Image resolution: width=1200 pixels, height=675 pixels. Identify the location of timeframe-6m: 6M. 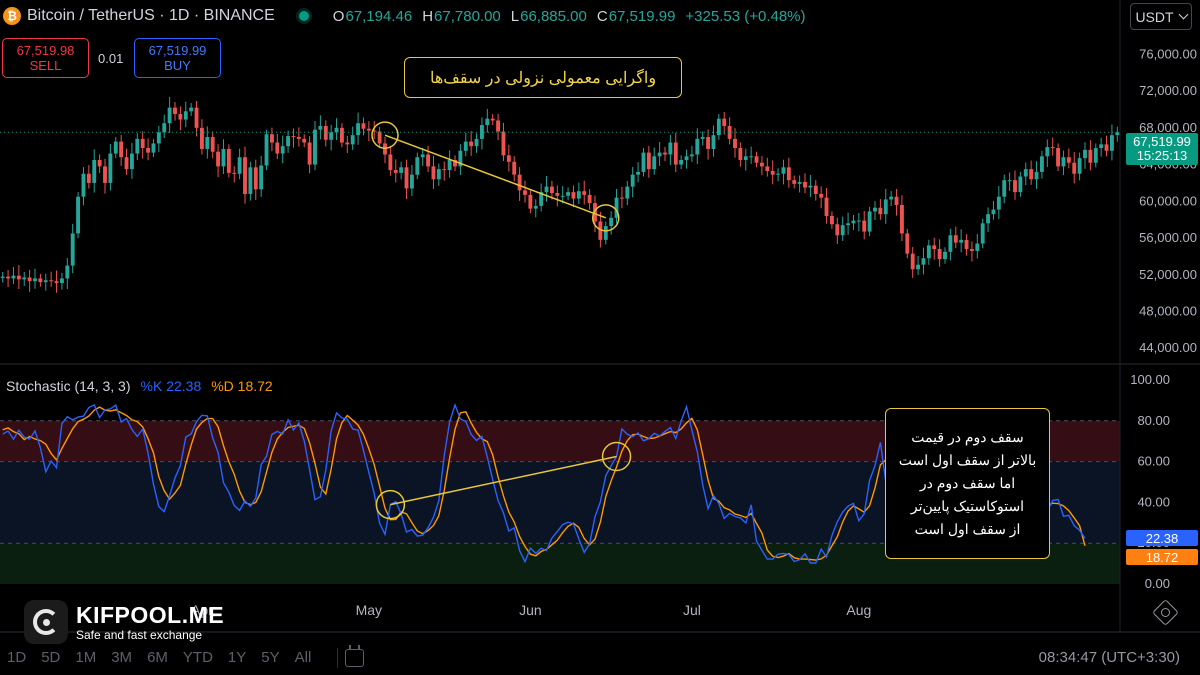
(157, 657).